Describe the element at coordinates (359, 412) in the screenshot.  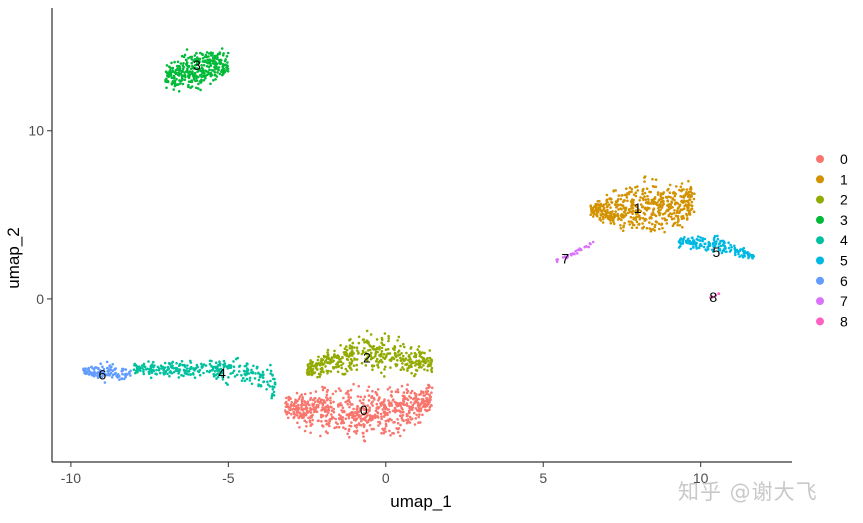
I see `cluster-0-points` at that location.